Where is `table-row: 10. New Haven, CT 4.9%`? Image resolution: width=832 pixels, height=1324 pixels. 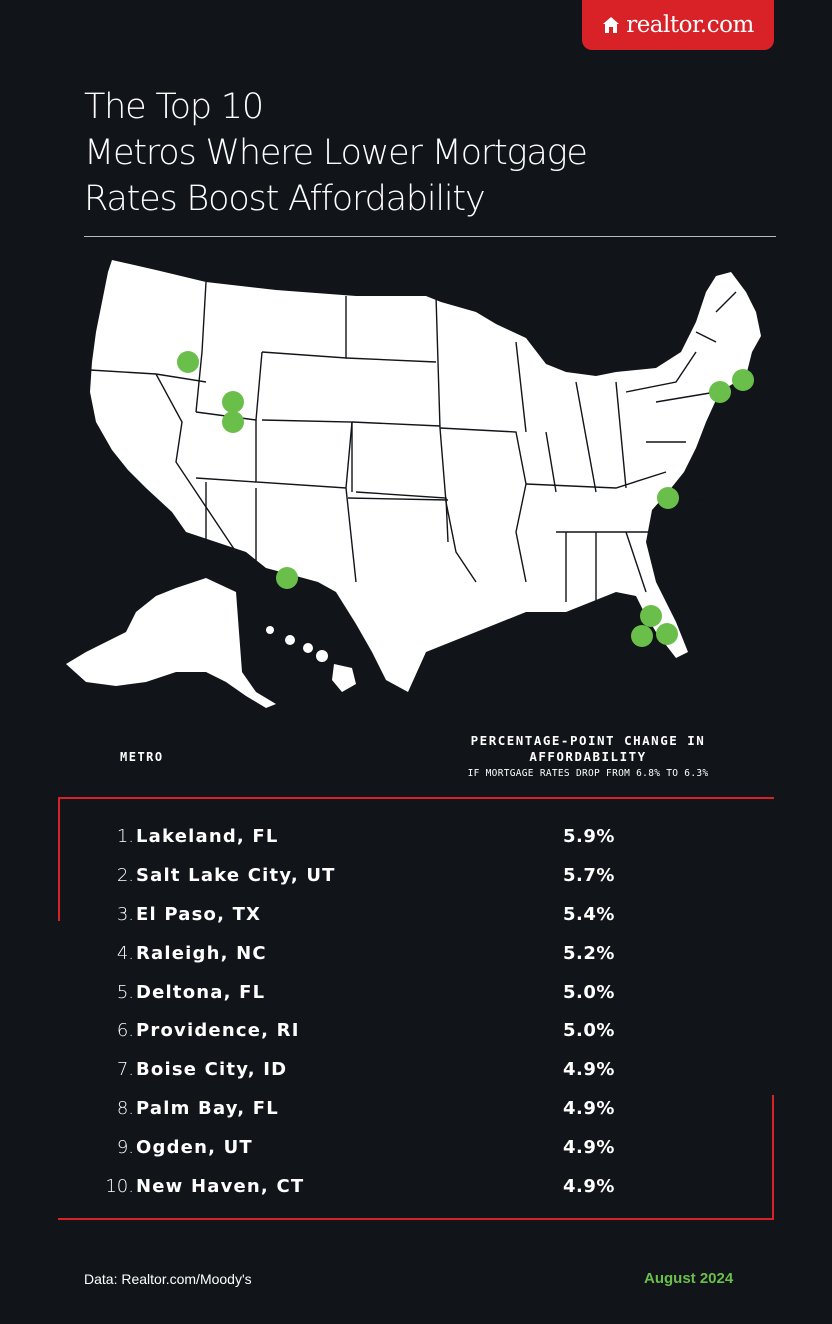 table-row: 10. New Haven, CT 4.9% is located at coordinates (416, 1188).